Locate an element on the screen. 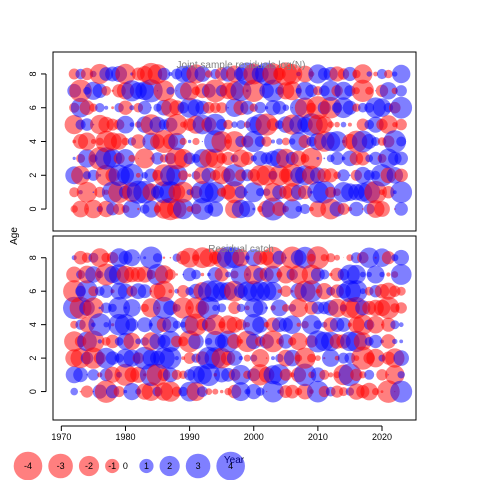  legend-label: 0 is located at coordinates (125, 466).